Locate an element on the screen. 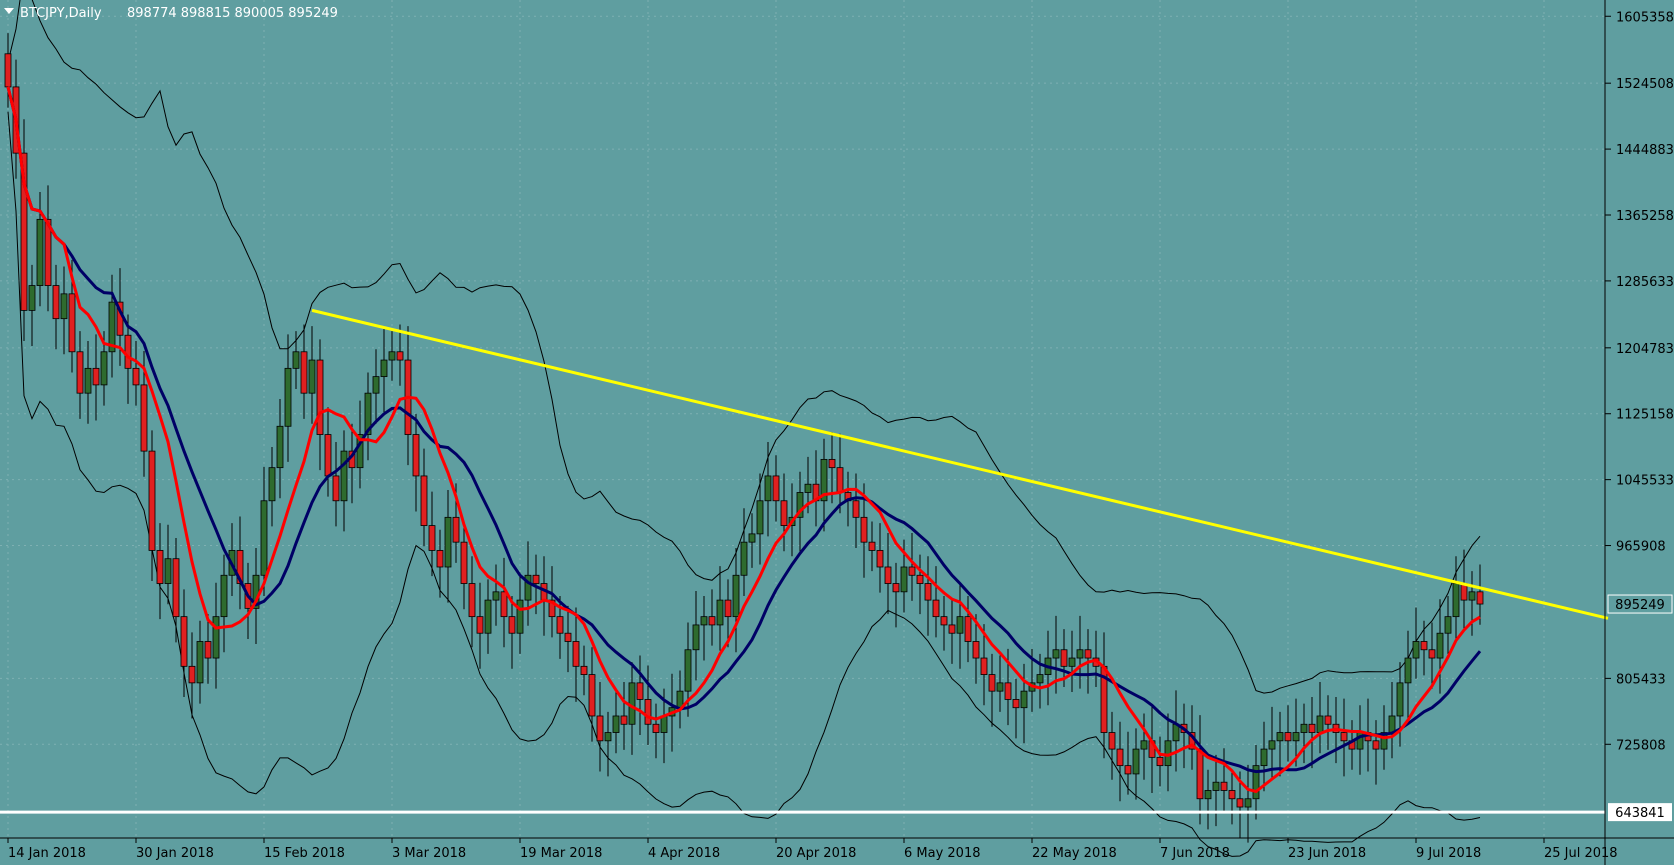 This screenshot has width=1674, height=865. x-tick-label: 19 Mar 2018 is located at coordinates (561, 853).